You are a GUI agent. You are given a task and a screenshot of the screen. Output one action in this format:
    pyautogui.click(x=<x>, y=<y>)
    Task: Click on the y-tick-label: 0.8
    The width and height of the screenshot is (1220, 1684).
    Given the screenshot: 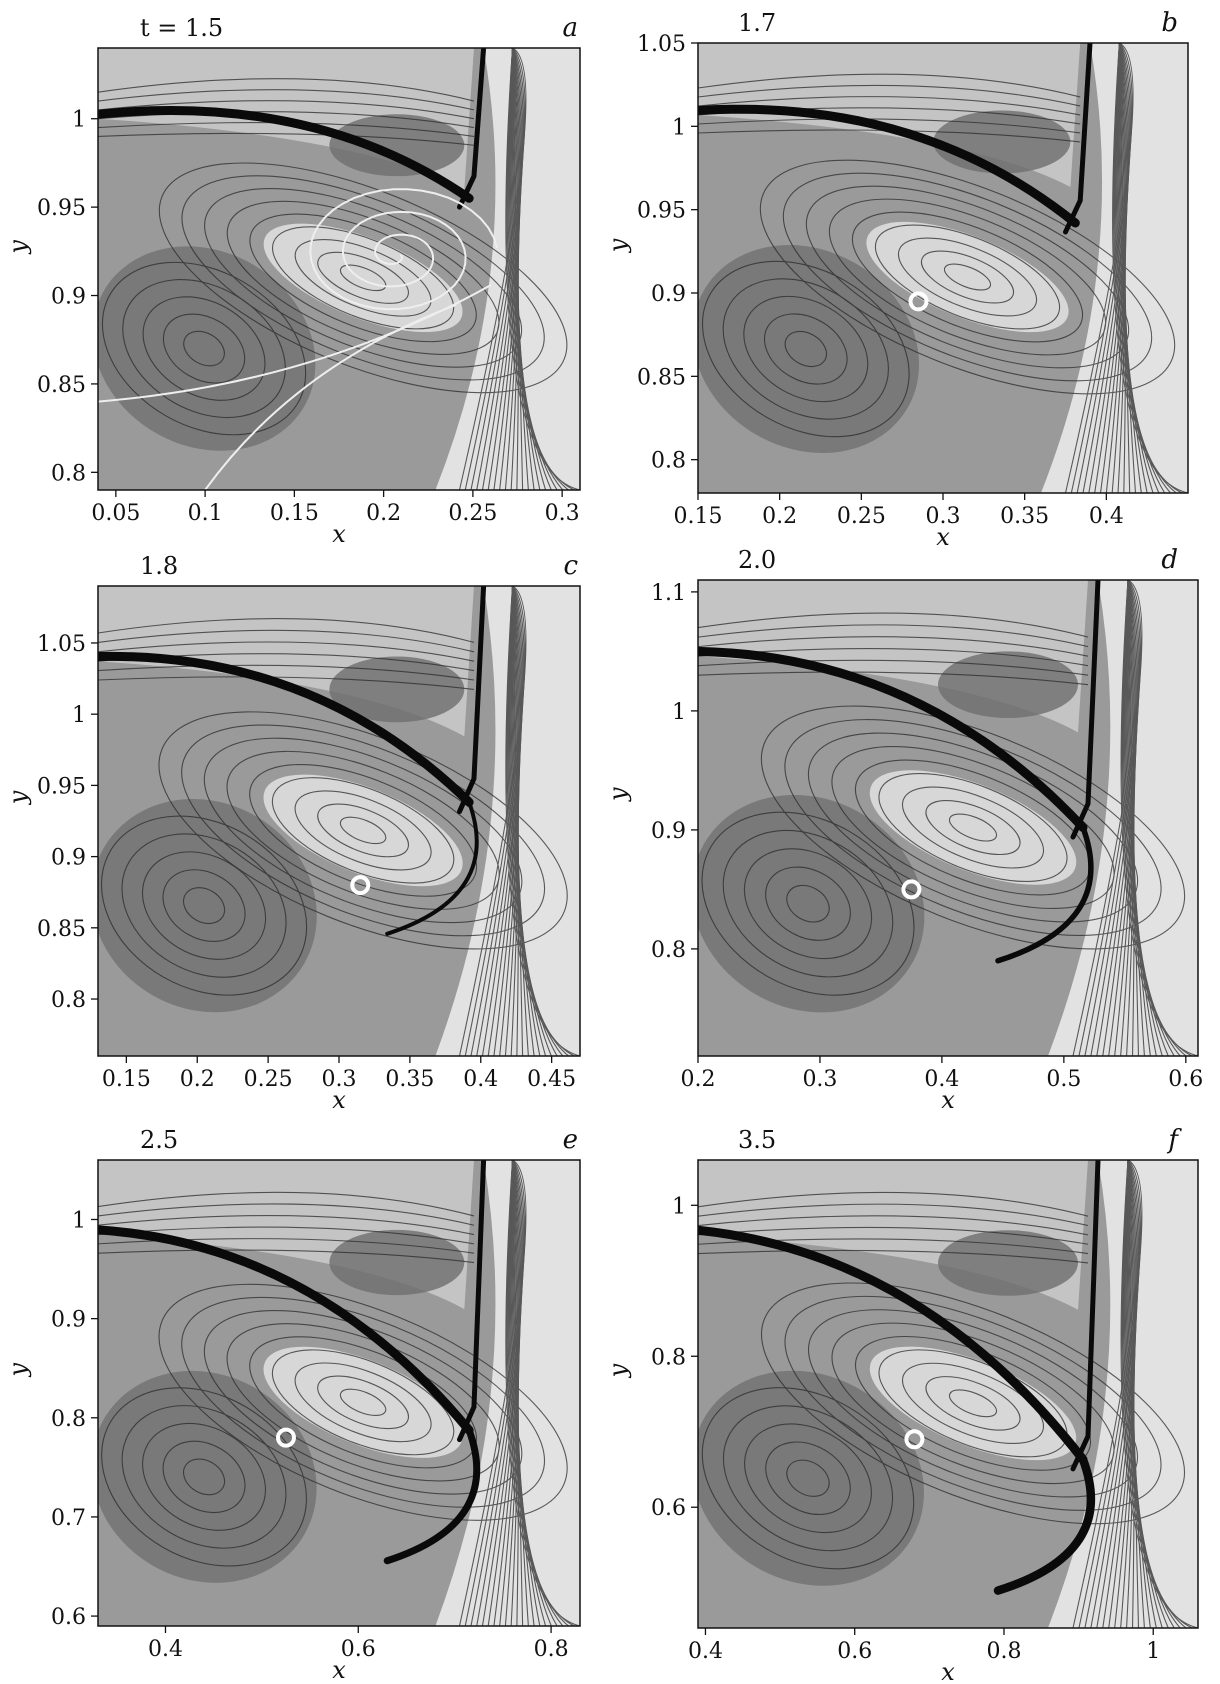 What is the action you would take?
    pyautogui.click(x=68, y=473)
    